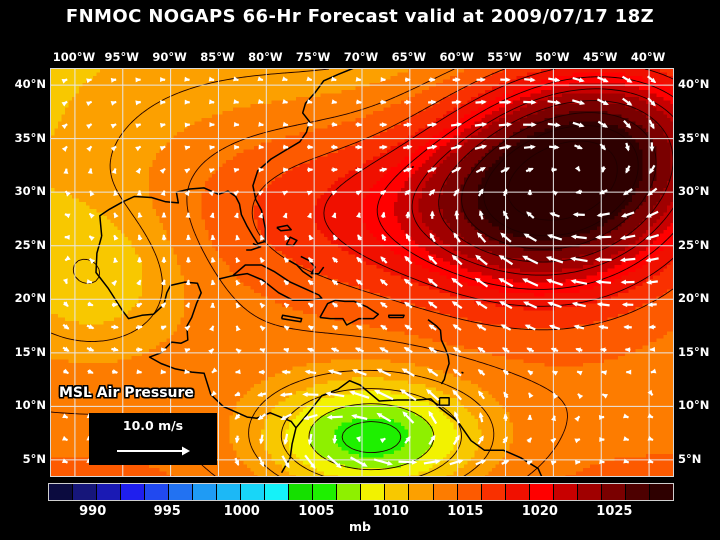 Image resolution: width=720 pixels, height=540 pixels. Describe the element at coordinates (600, 57) in the screenshot. I see `lon-tick-label: 45°W` at that location.